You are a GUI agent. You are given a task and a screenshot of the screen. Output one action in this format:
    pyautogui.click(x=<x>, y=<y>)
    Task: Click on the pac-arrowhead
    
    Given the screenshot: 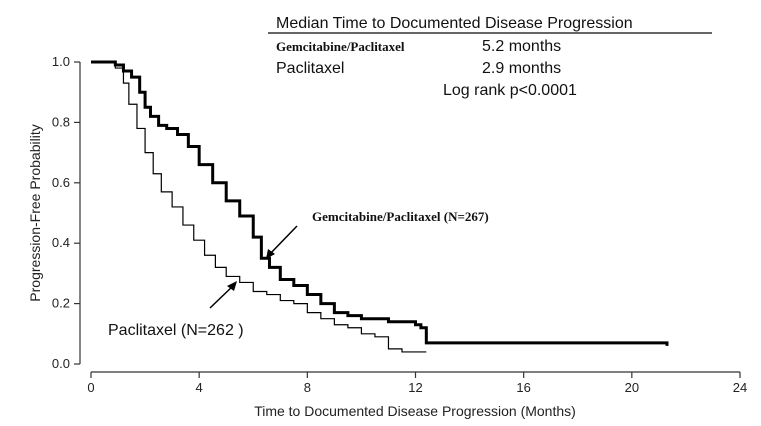 What is the action you would take?
    pyautogui.click(x=232, y=286)
    